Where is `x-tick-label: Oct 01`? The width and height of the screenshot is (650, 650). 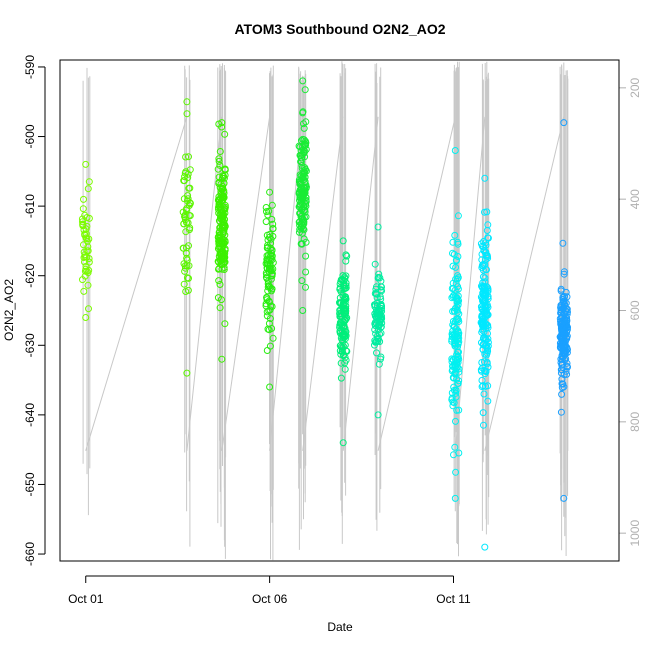
x-tick-label: Oct 01 is located at coordinates (86, 599).